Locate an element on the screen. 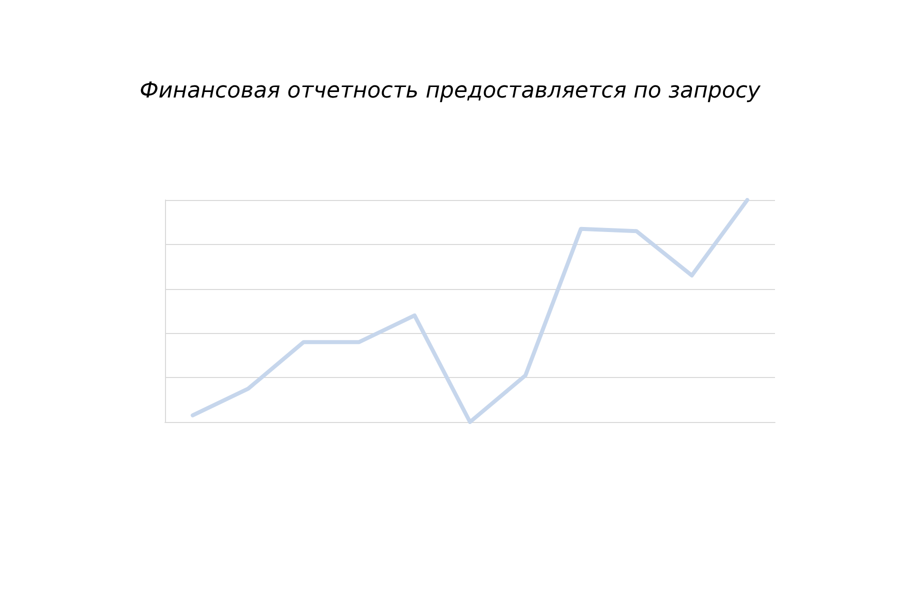 This screenshot has width=900, height=600. chart-title: Финансовая отчетность предоставляется по запросу is located at coordinates (451, 91).